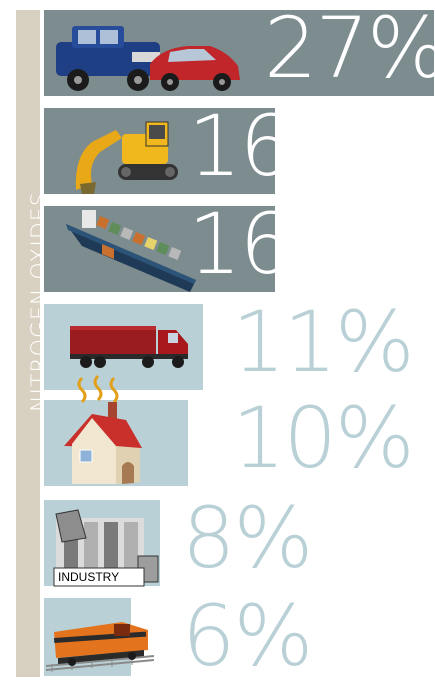 Image resolution: width=435 pixels, height=685 pixels. What do you see at coordinates (132, 253) in the screenshot?
I see `cargo-ship-icon` at bounding box center [132, 253].